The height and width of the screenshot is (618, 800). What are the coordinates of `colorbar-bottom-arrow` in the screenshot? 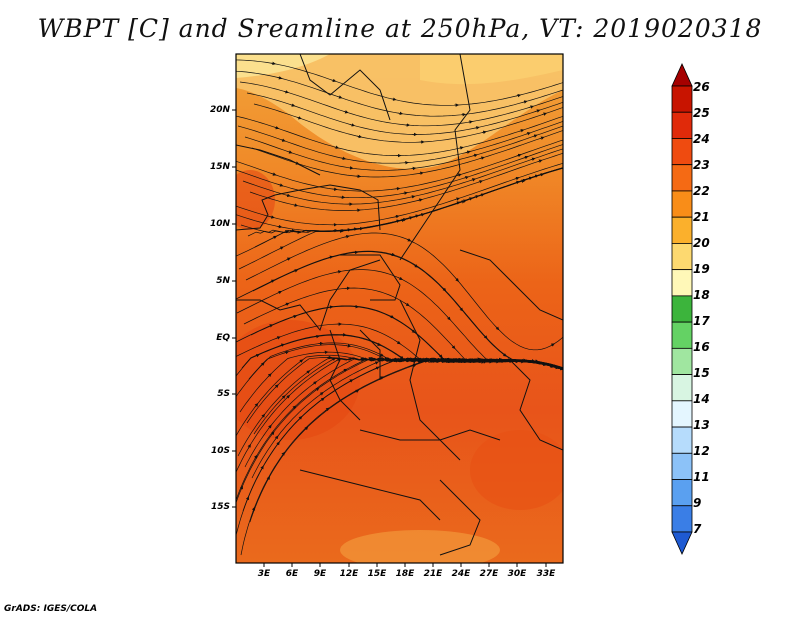 It's located at (682, 543).